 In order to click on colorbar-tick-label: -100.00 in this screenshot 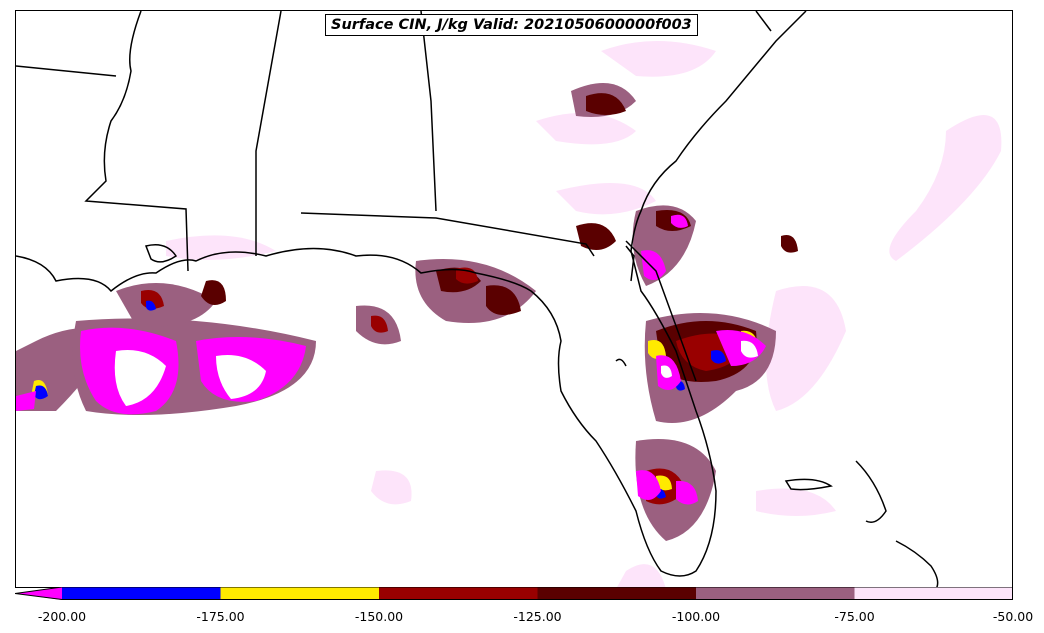, I will do `click(696, 616)`.